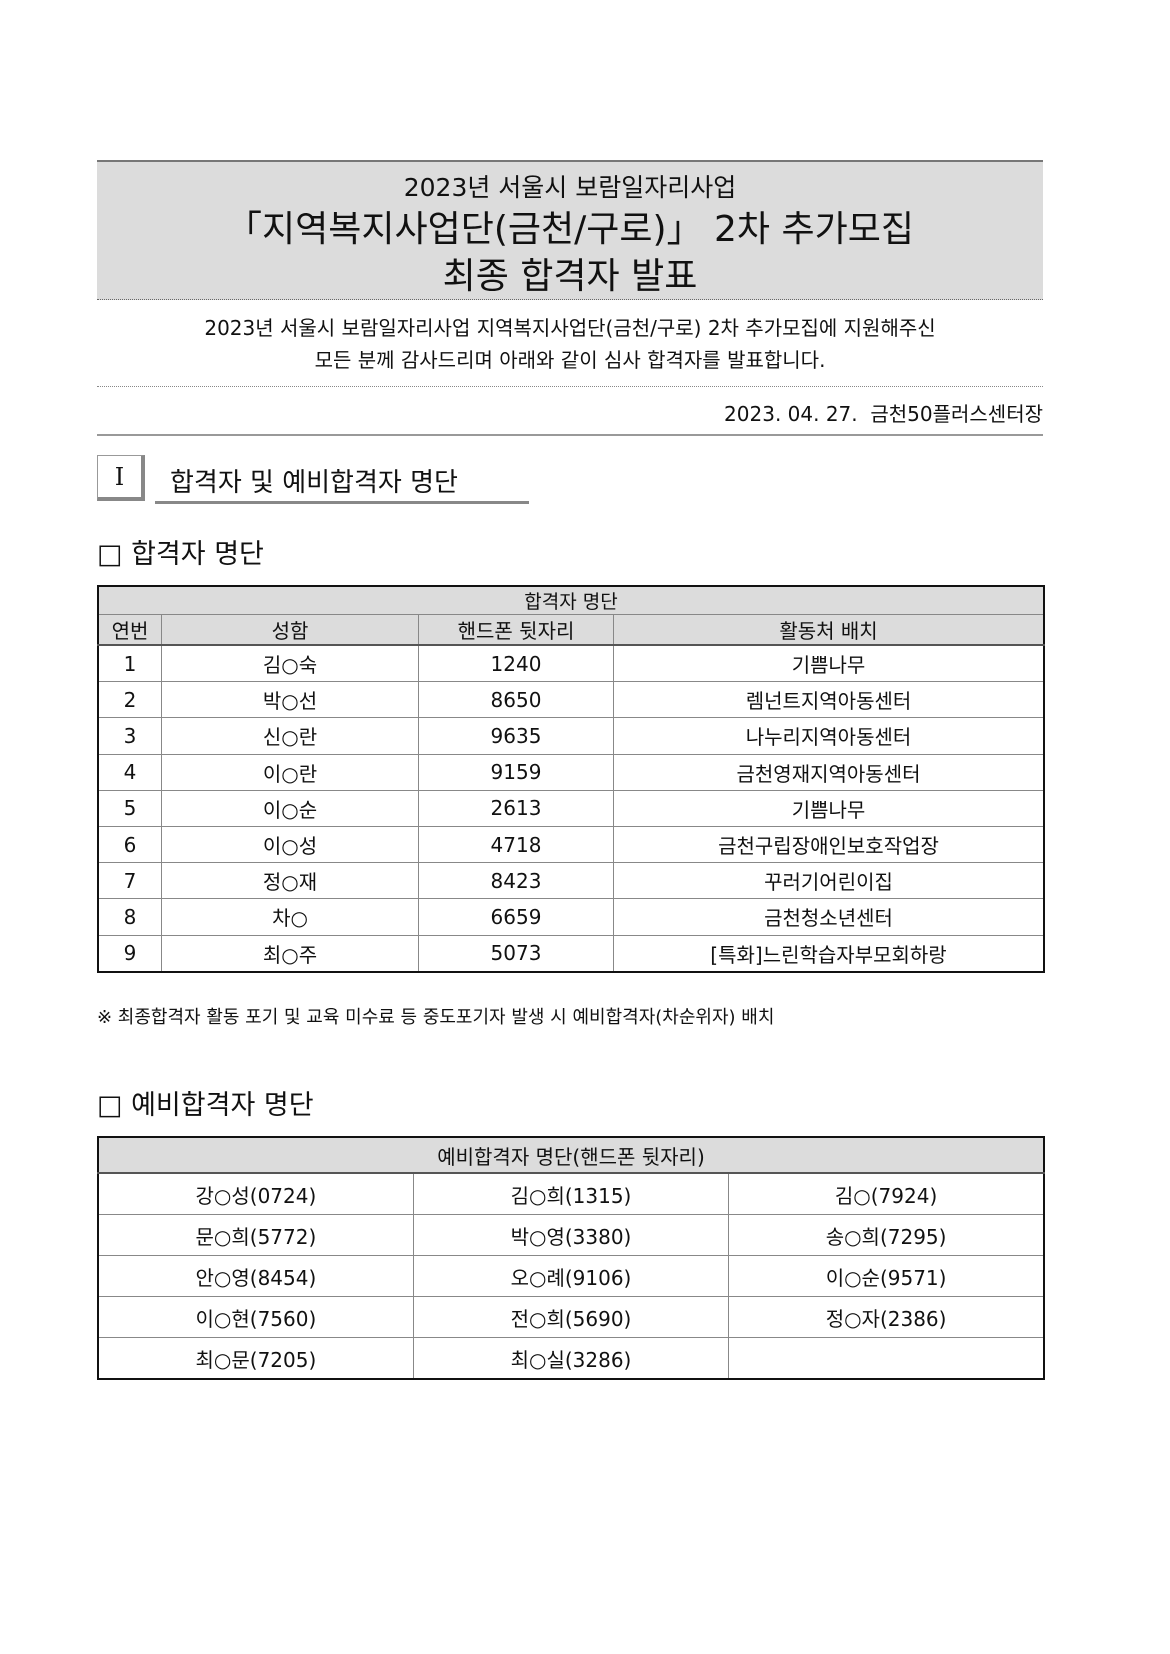 Image resolution: width=1170 pixels, height=1654 pixels. Describe the element at coordinates (255, 1235) in the screenshot. I see `table-cell: 문○희(5772)` at that location.